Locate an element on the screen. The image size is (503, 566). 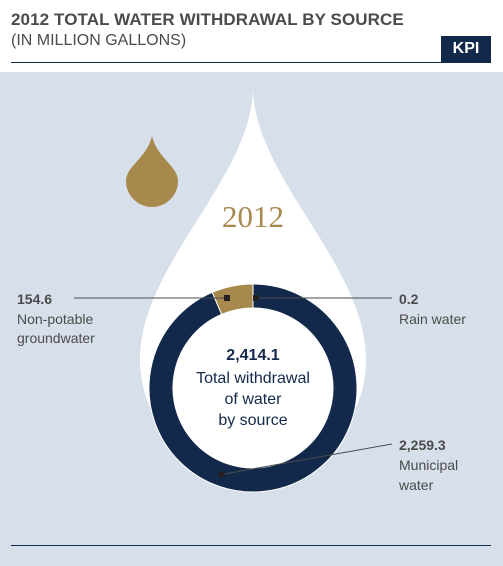
total-label-line-3: by source is located at coordinates (252, 420).